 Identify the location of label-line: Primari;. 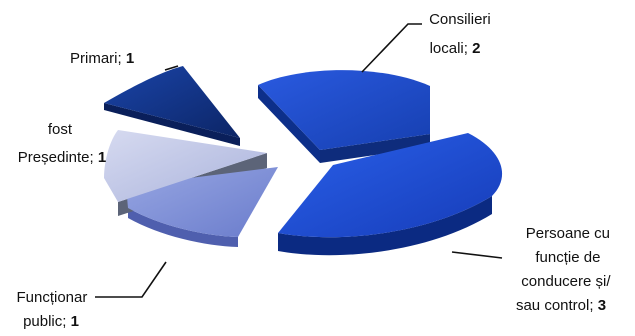
(98, 58).